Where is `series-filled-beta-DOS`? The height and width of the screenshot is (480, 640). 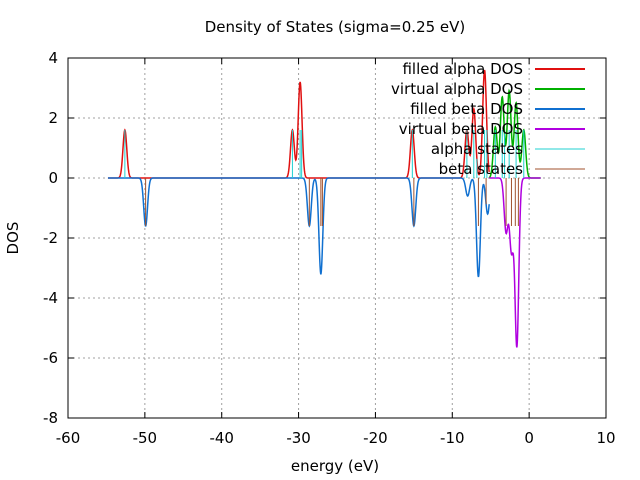
series-filled-beta-DOS is located at coordinates (298, 227).